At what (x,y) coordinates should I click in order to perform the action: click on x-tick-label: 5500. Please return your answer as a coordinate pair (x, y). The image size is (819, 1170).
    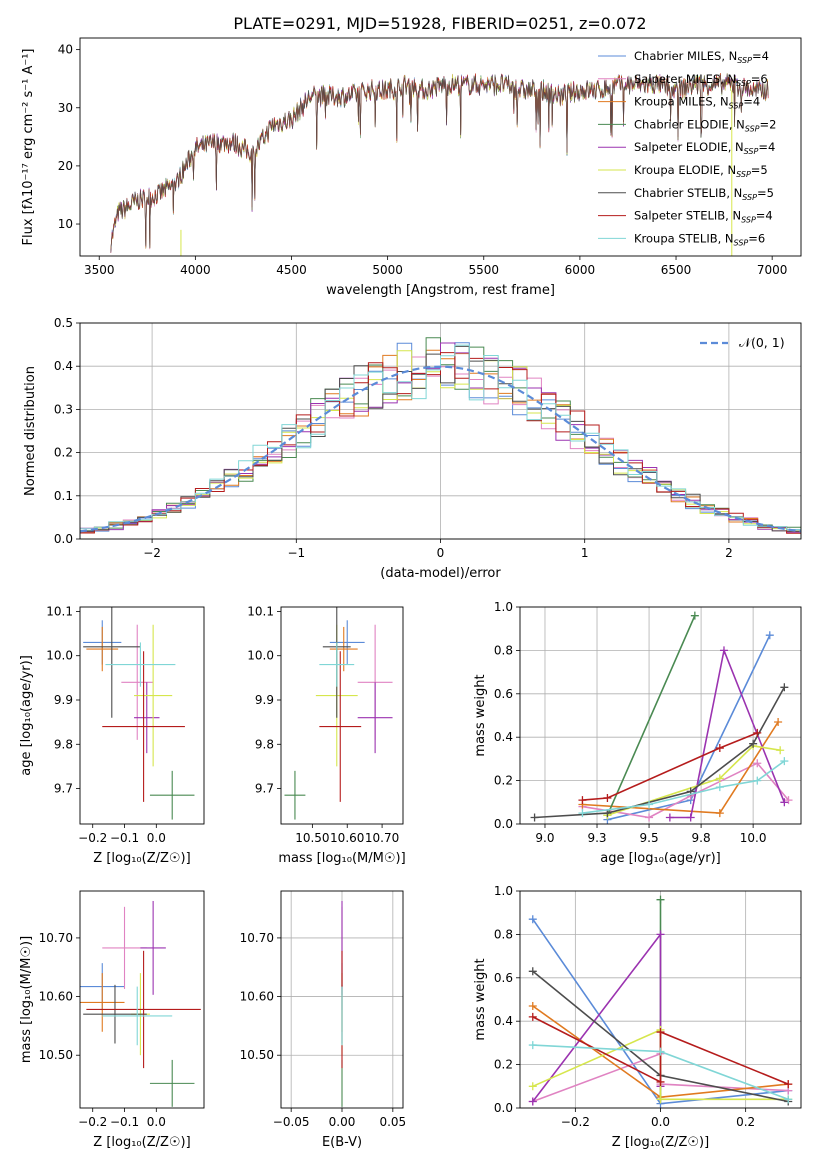
    Looking at the image, I should click on (483, 270).